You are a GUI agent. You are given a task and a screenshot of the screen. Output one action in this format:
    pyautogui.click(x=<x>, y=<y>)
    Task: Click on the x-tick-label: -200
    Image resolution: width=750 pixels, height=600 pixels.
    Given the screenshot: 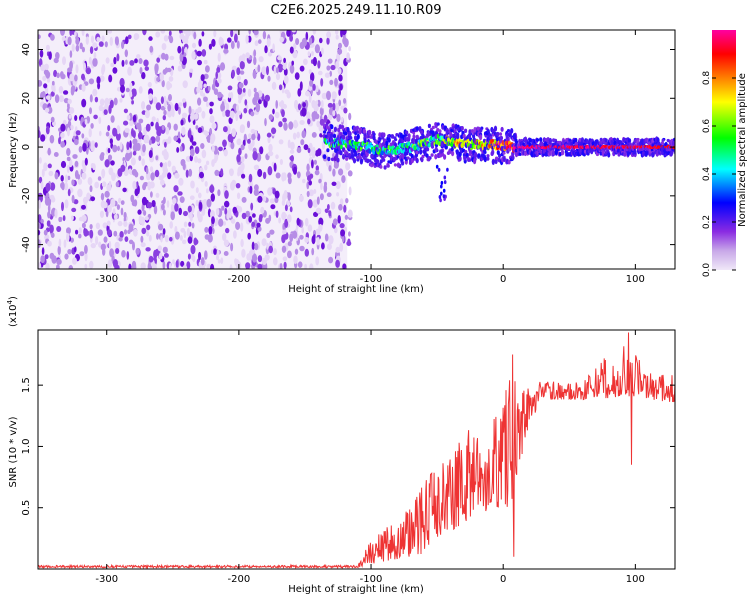 What is the action you would take?
    pyautogui.click(x=239, y=579)
    